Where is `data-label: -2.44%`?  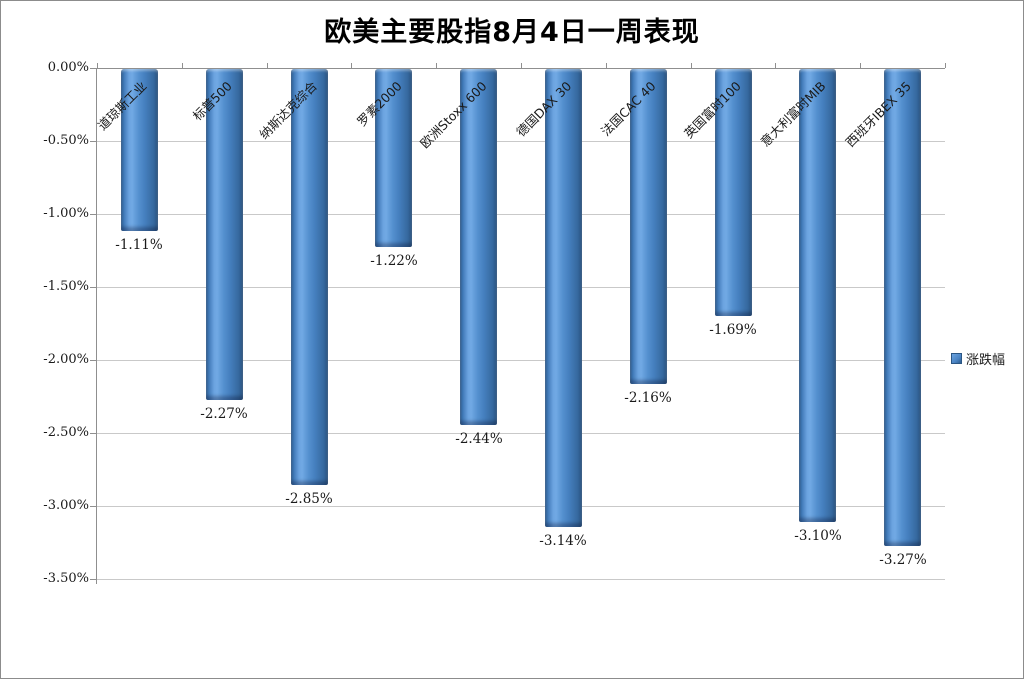 data-label: -2.44% is located at coordinates (479, 439).